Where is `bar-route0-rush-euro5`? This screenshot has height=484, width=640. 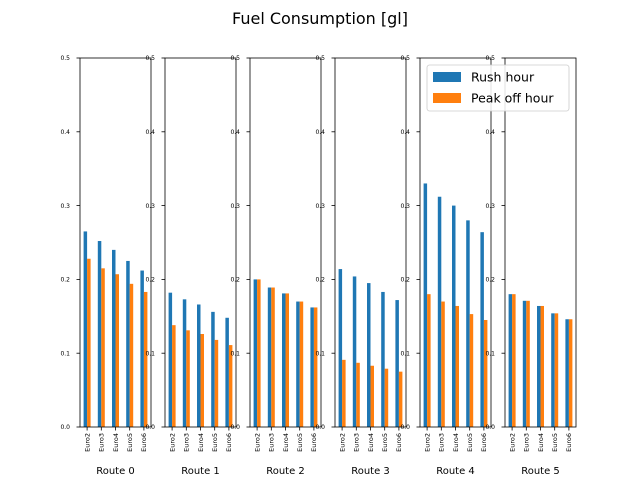 bar-route0-rush-euro5 is located at coordinates (128, 343).